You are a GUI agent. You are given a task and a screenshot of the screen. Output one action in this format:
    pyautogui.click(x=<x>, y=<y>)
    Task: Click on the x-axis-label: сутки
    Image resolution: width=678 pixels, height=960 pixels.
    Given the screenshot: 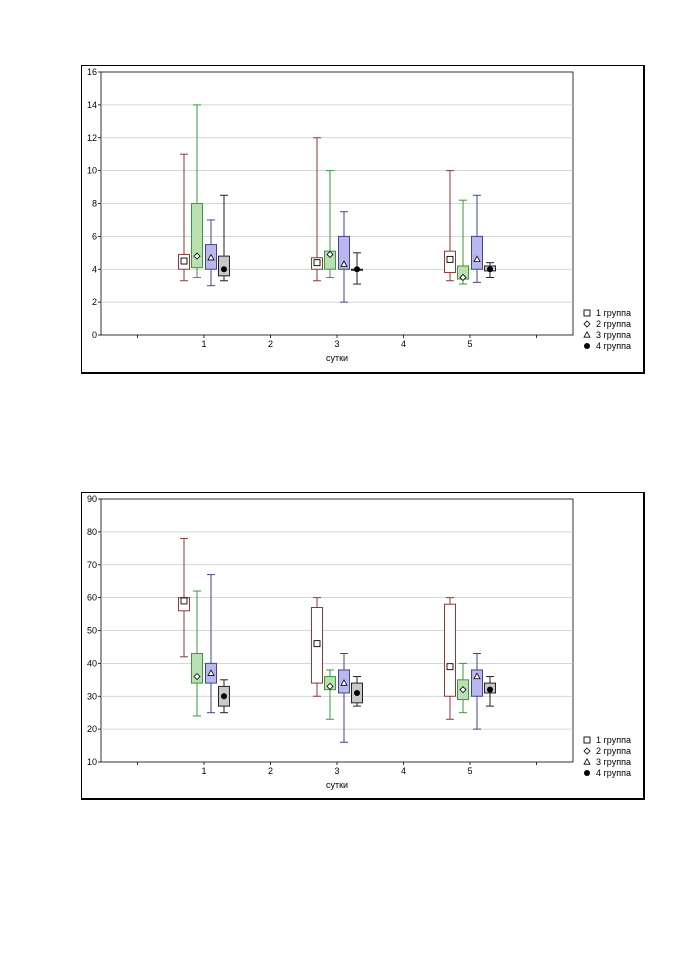 What is the action you would take?
    pyautogui.click(x=337, y=358)
    